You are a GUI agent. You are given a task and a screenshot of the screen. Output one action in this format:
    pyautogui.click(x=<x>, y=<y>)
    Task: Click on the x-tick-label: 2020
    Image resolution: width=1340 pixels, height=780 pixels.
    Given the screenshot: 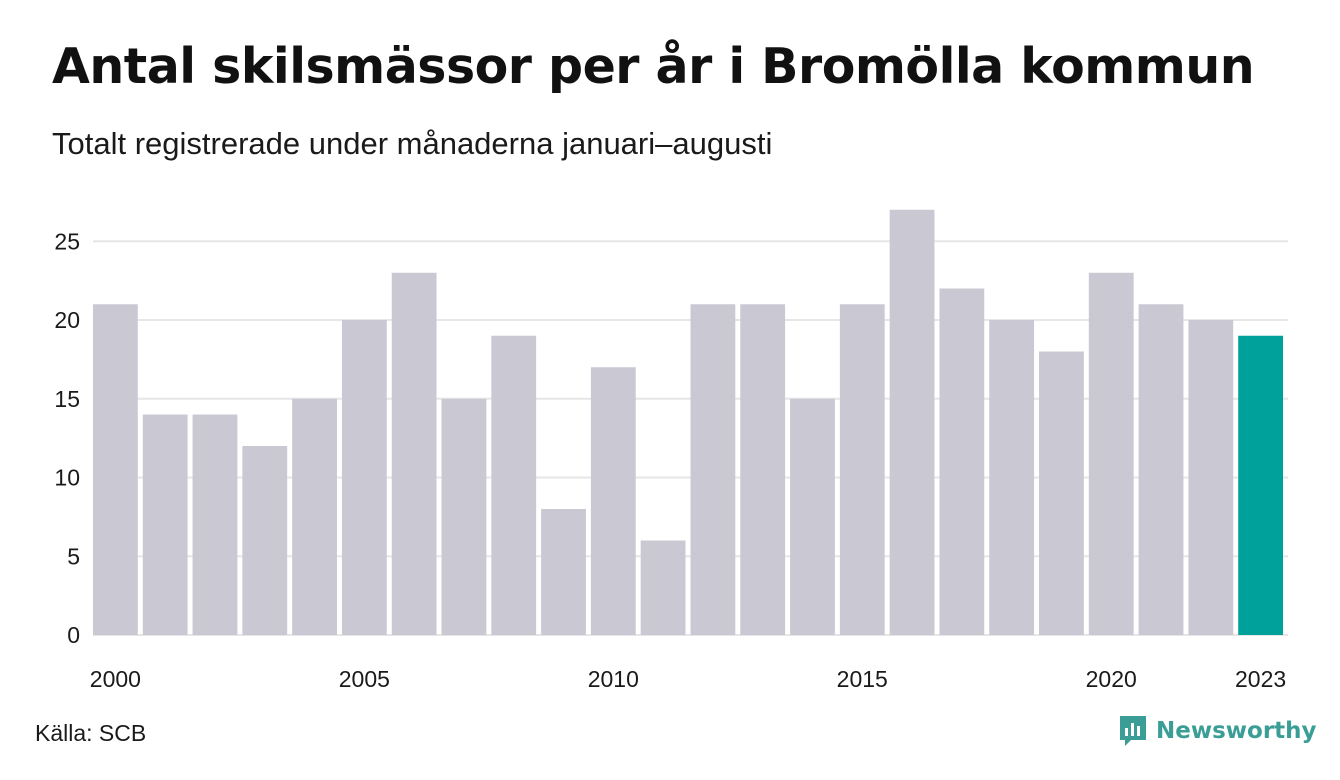 What is the action you would take?
    pyautogui.click(x=1111, y=679)
    